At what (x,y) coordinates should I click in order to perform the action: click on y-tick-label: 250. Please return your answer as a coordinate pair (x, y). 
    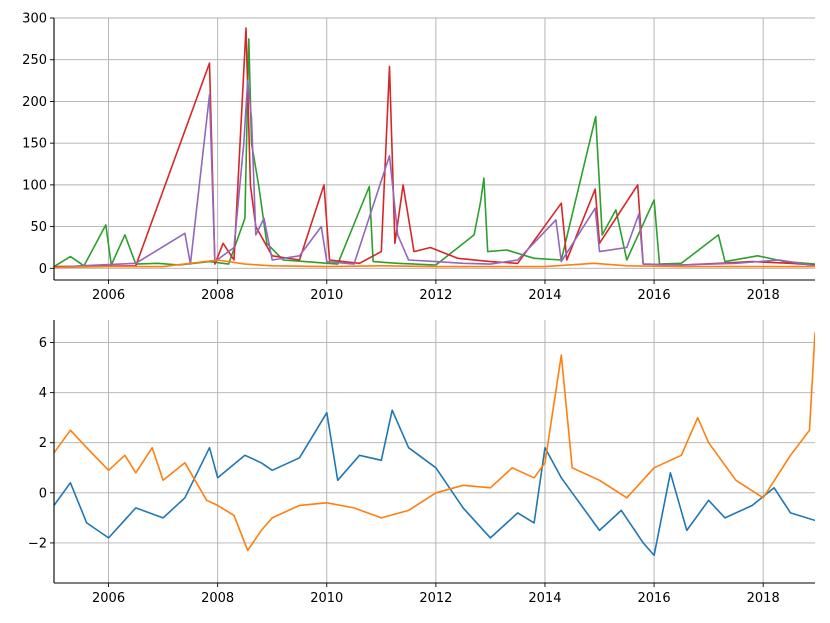
    Looking at the image, I should click on (34, 60).